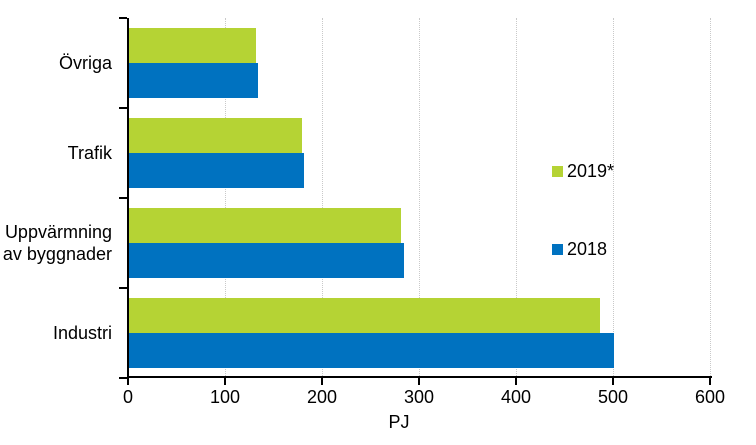 Image resolution: width=756 pixels, height=445 pixels. I want to click on category-label: Trafik, so click(89, 153).